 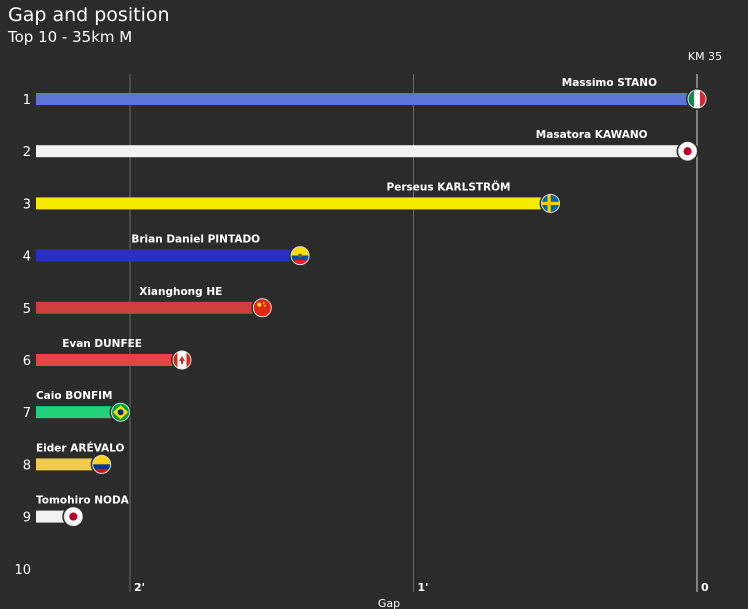 What do you see at coordinates (22, 570) in the screenshot?
I see `rank-label-10: 10` at bounding box center [22, 570].